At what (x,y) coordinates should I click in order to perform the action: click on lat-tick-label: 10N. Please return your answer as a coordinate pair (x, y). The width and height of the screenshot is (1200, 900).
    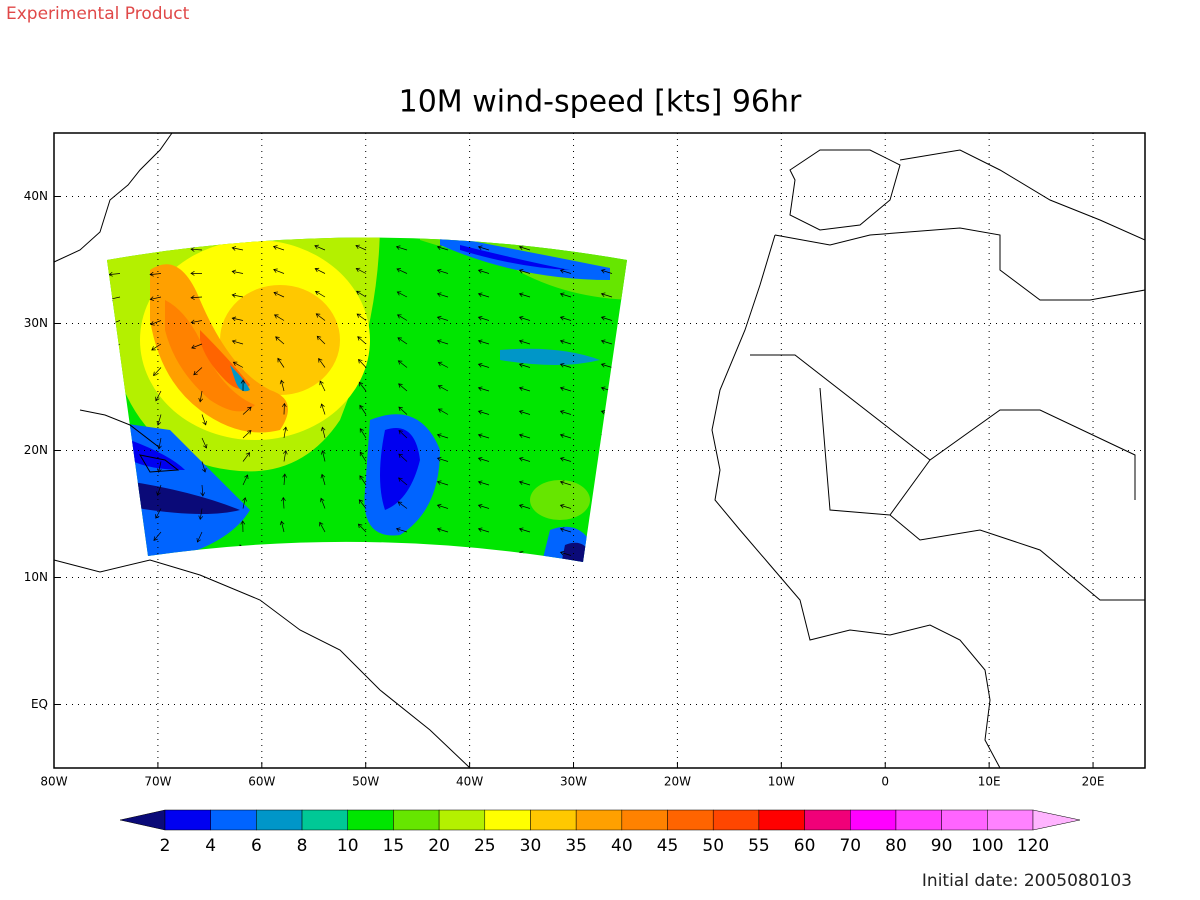
    Looking at the image, I should click on (36, 577).